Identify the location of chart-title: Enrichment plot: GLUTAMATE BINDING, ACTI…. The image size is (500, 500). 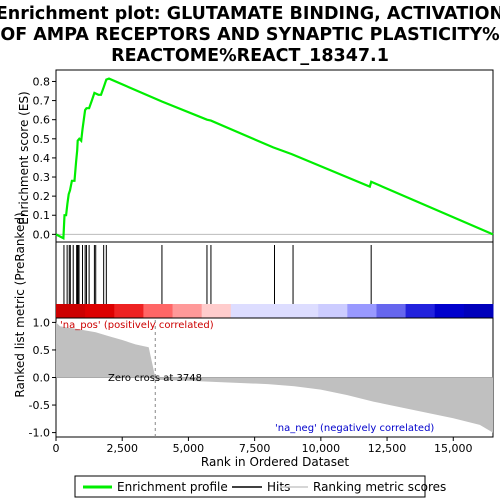
(250, 35).